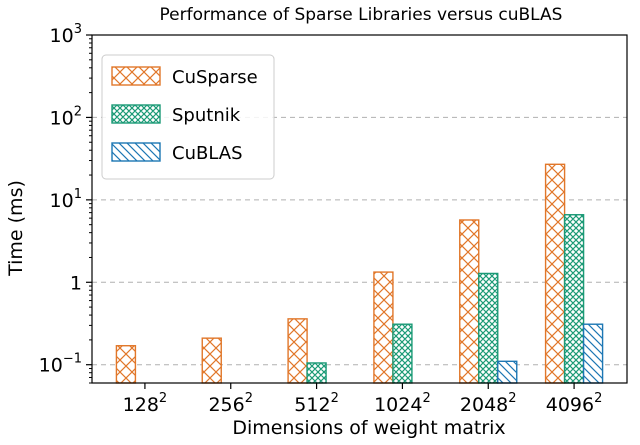  I want to click on x-tick-label: 10242, so click(402, 403).